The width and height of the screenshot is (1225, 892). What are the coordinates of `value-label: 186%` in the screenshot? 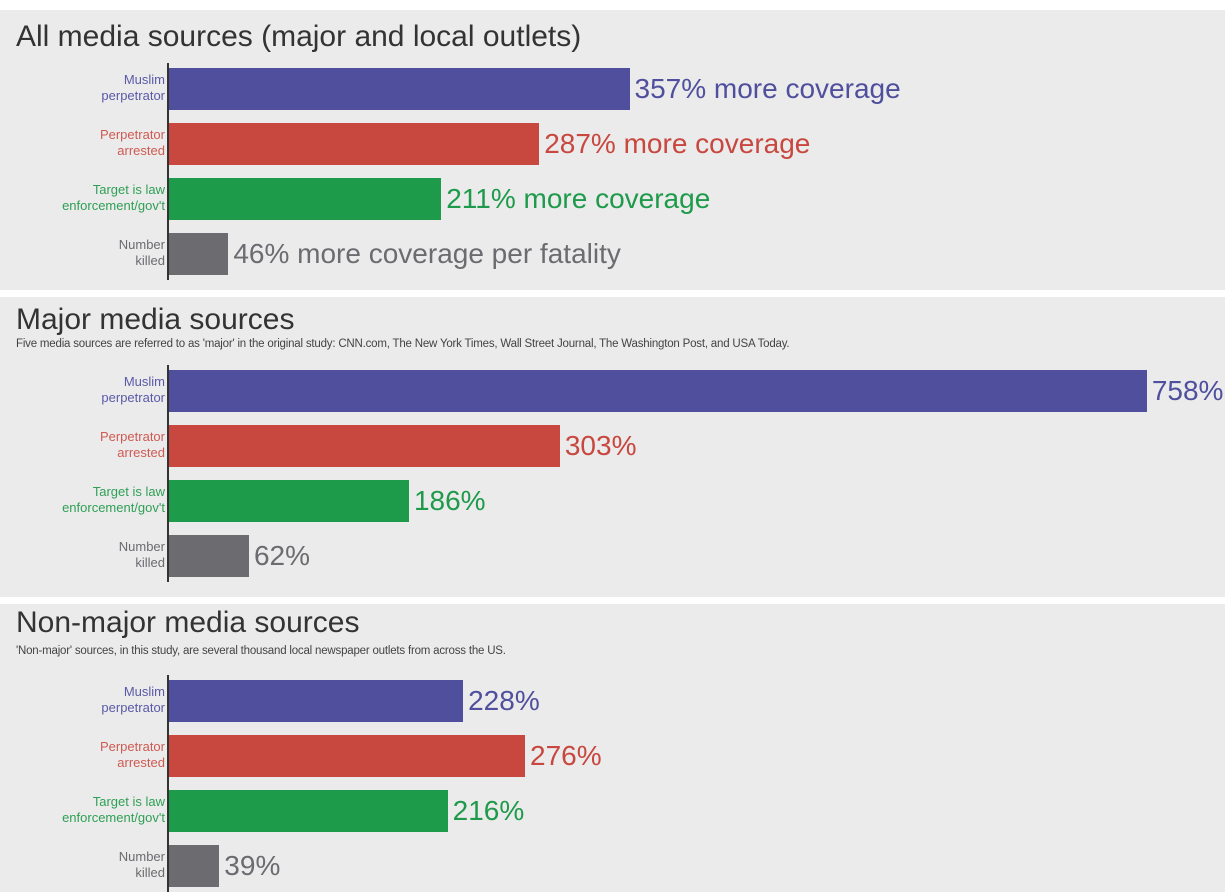 It's located at (449, 500).